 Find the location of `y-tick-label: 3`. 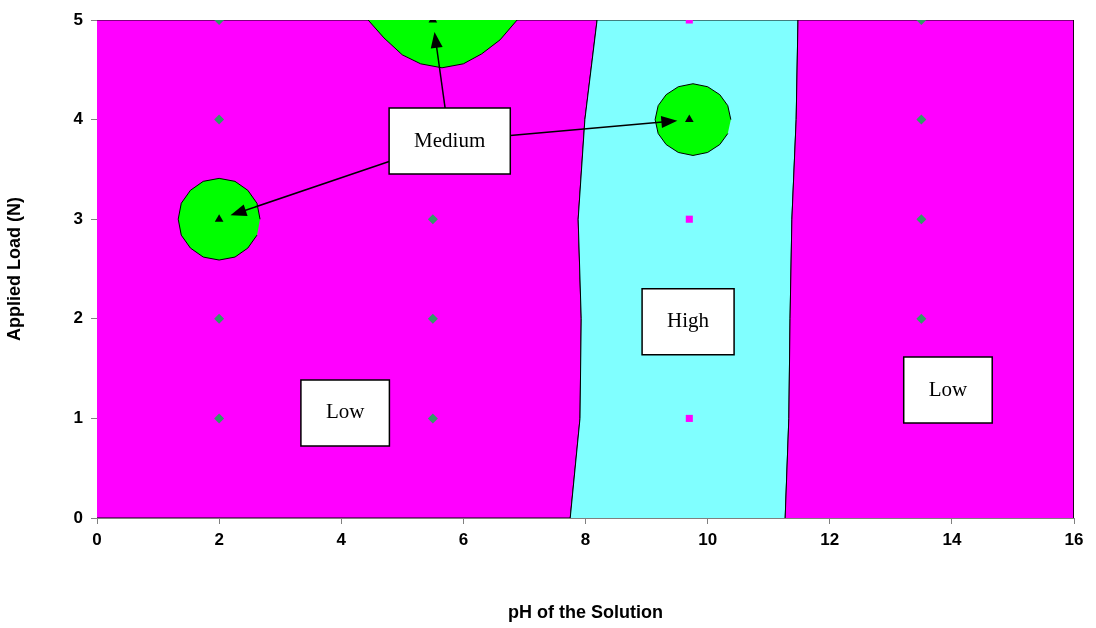

y-tick-label: 3 is located at coordinates (78, 218).